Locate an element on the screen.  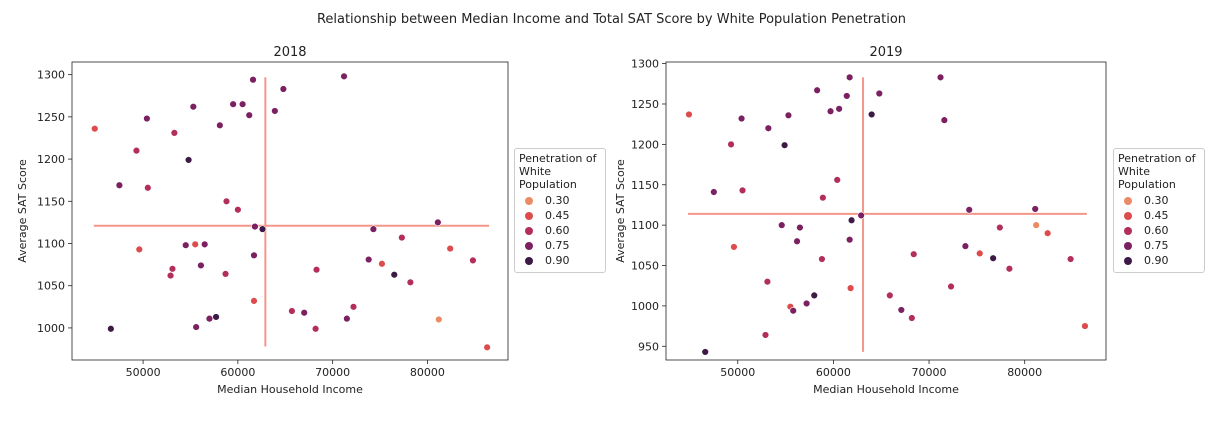
x-tick-label: 50000 is located at coordinates (737, 372).